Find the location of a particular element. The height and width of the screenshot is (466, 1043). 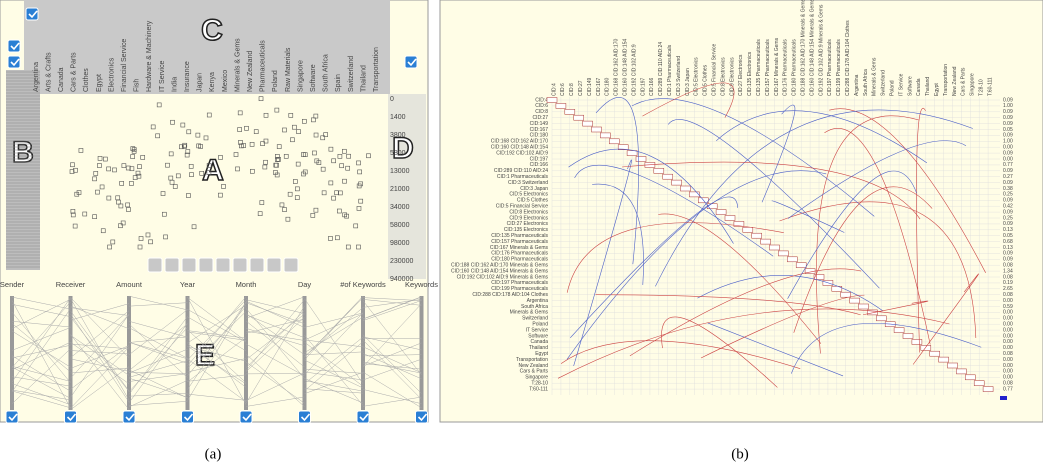

row-value: 0.25 is located at coordinates (1008, 218).